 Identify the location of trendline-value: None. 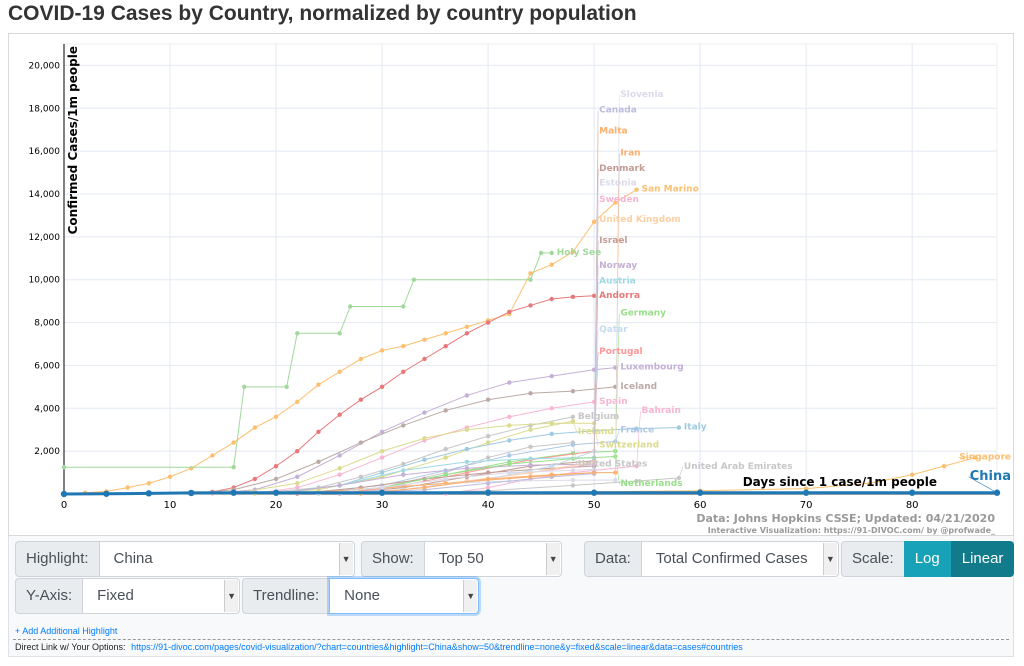
(362, 595).